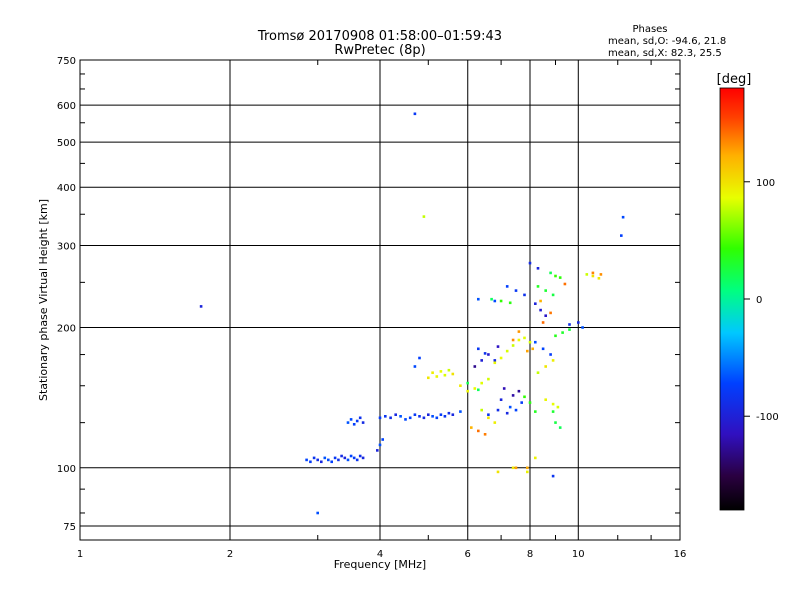  What do you see at coordinates (665, 53) in the screenshot?
I see `legend-mean-x: mean, sd,X: 82.3, 25.5` at bounding box center [665, 53].